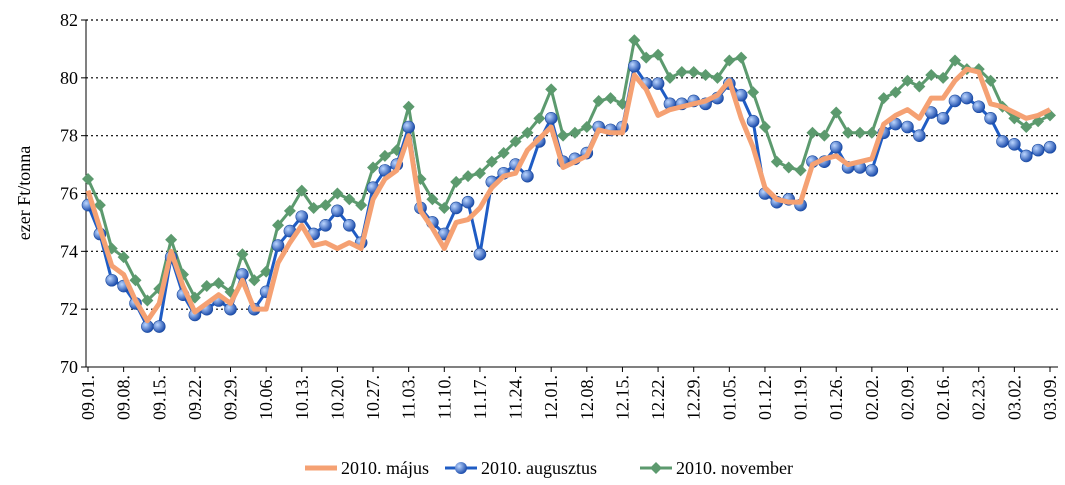  What do you see at coordinates (195, 397) in the screenshot?
I see `x-tick-label: 09.22.` at bounding box center [195, 397].